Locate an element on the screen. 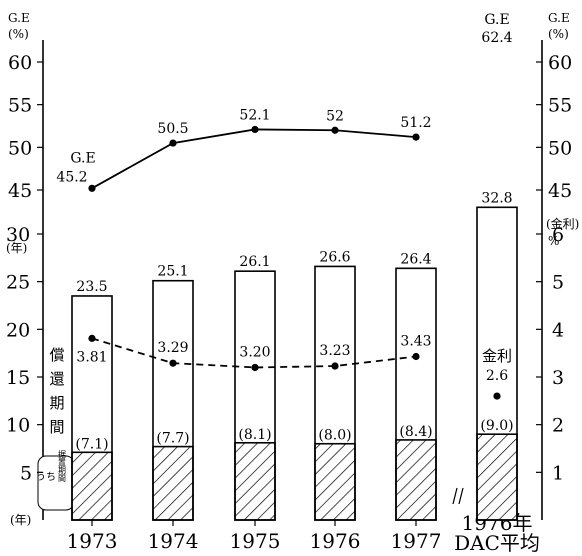 Image resolution: width=582 pixels, height=556 pixels. ge-right-tick-label: 60 is located at coordinates (560, 63).